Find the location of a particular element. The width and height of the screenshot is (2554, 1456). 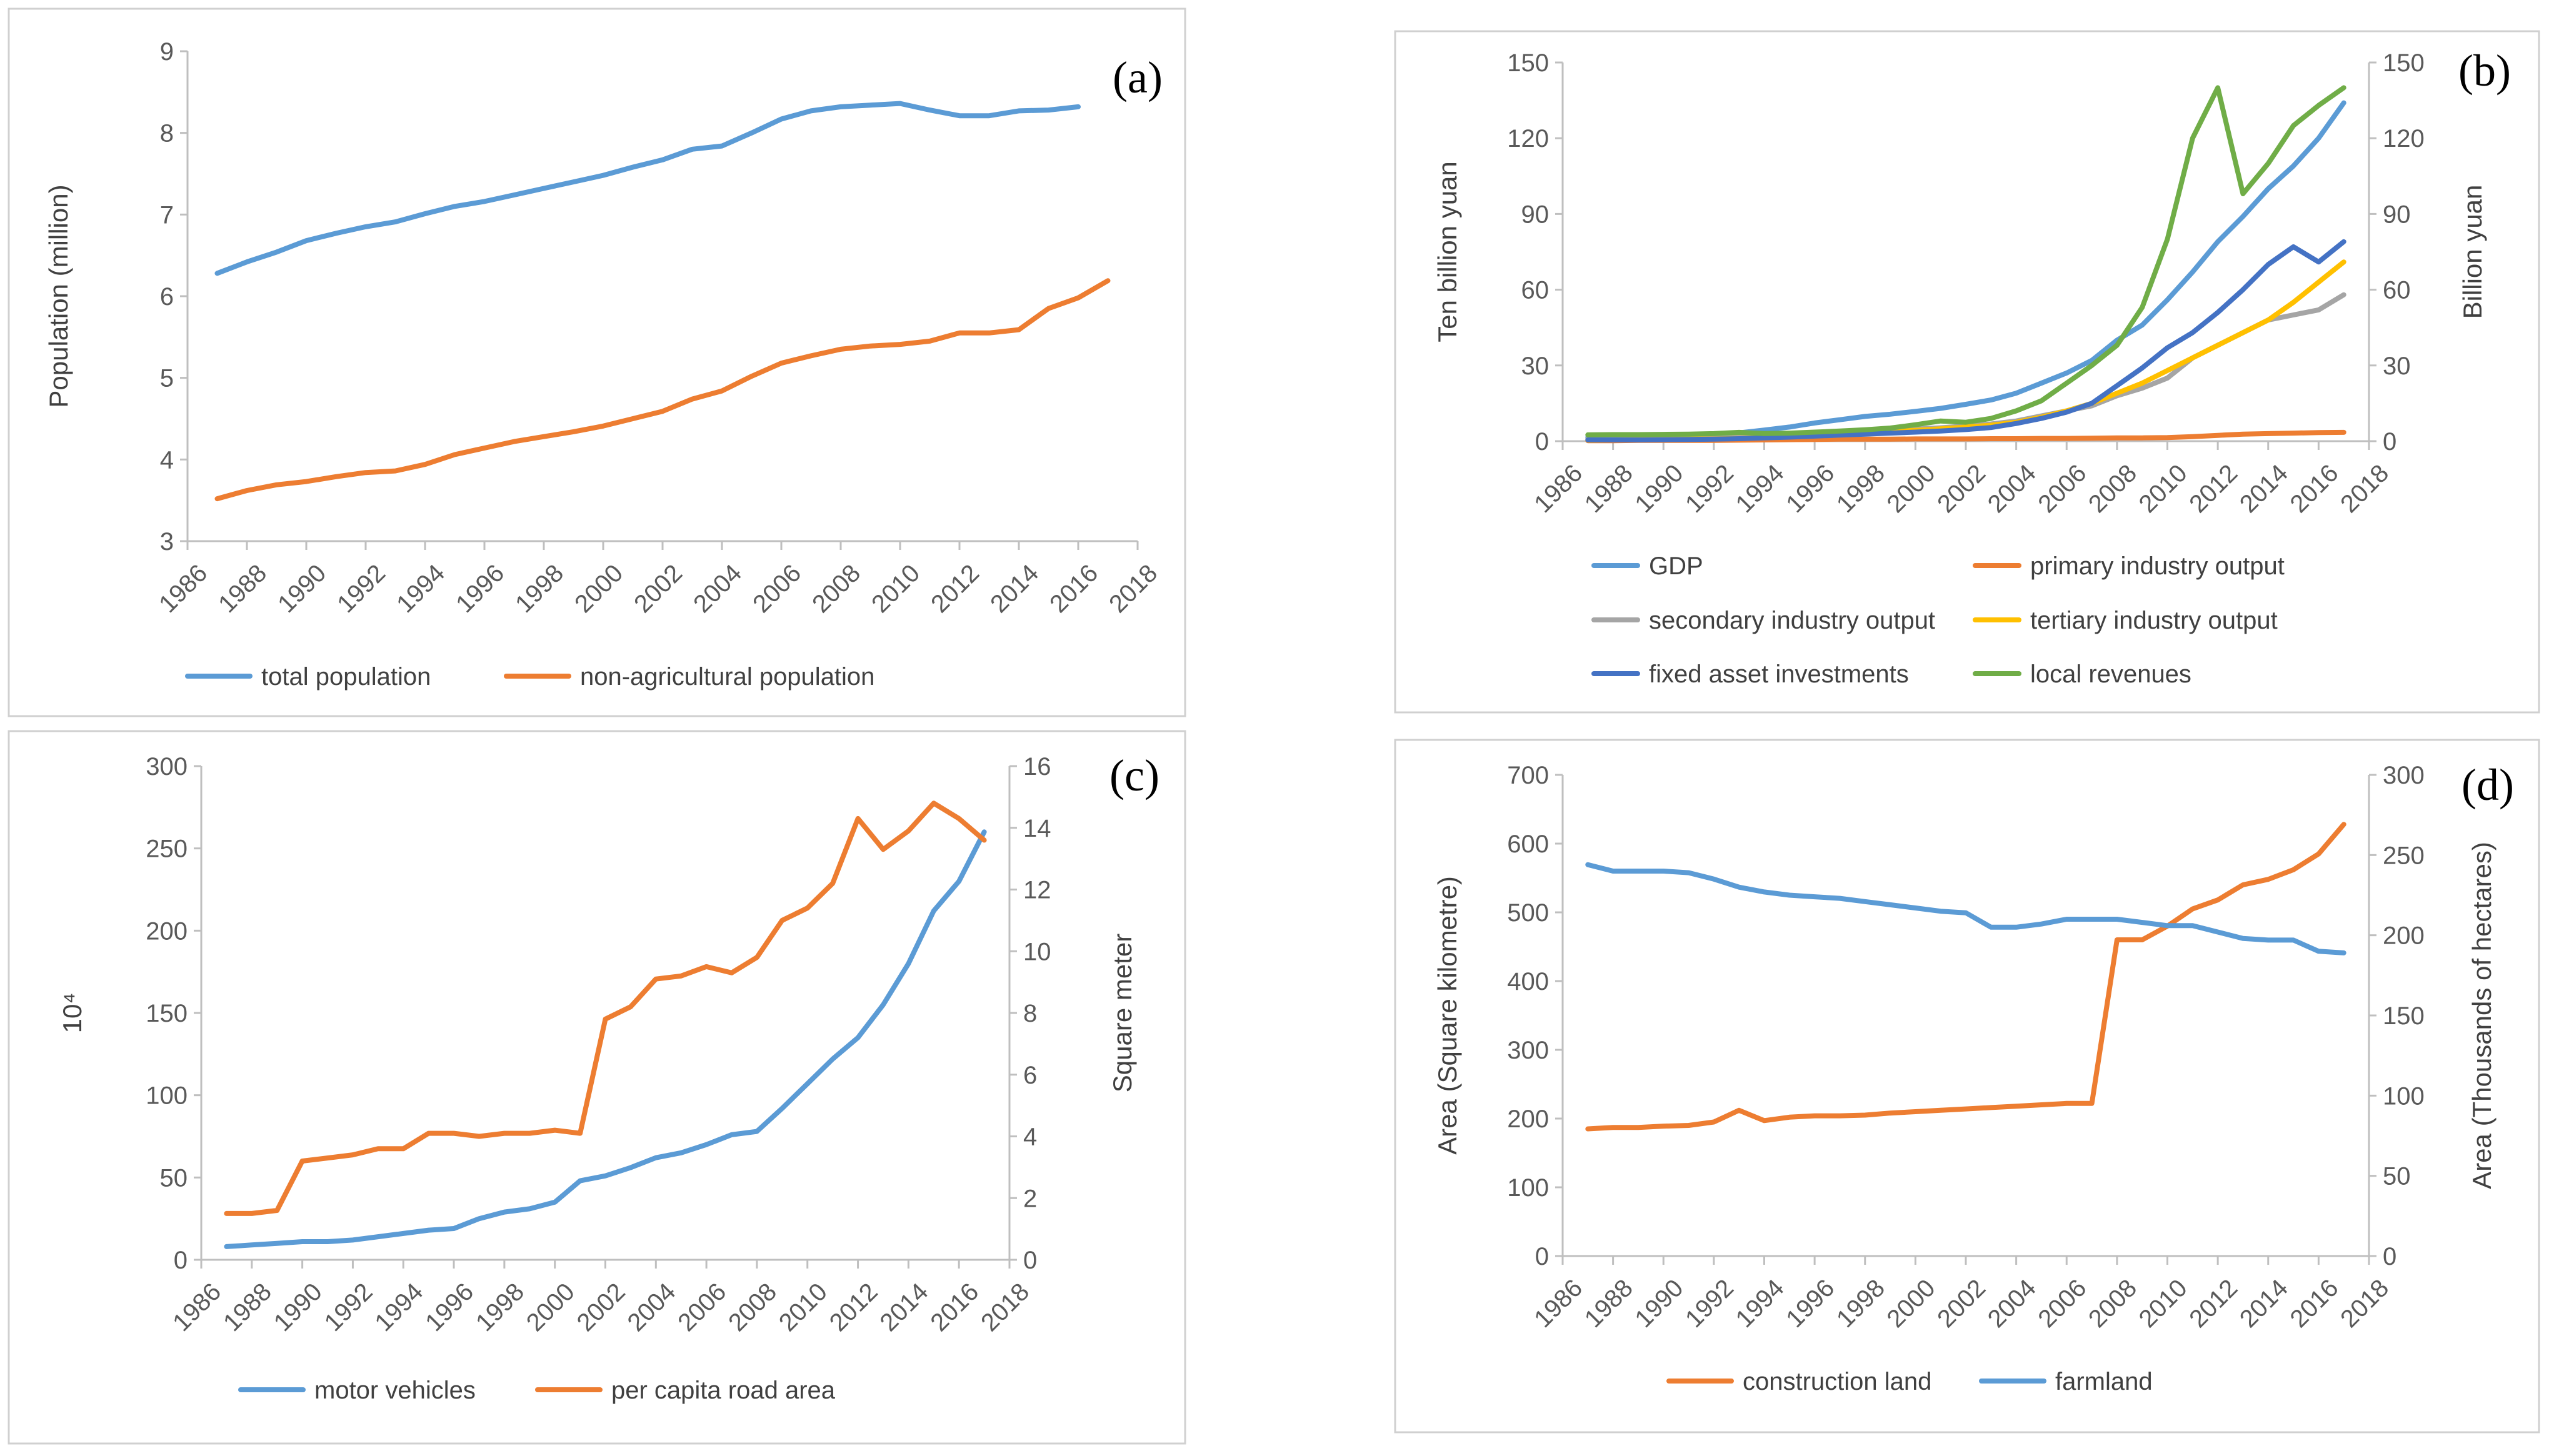

legend-label: primary industry output is located at coordinates (2157, 566).